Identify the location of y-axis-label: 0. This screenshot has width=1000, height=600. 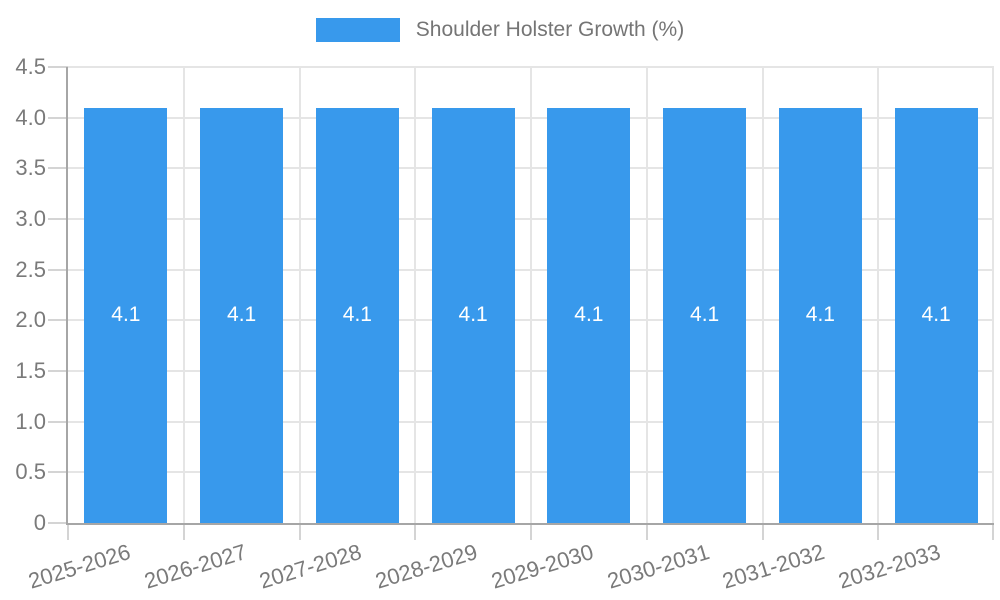
(39, 522).